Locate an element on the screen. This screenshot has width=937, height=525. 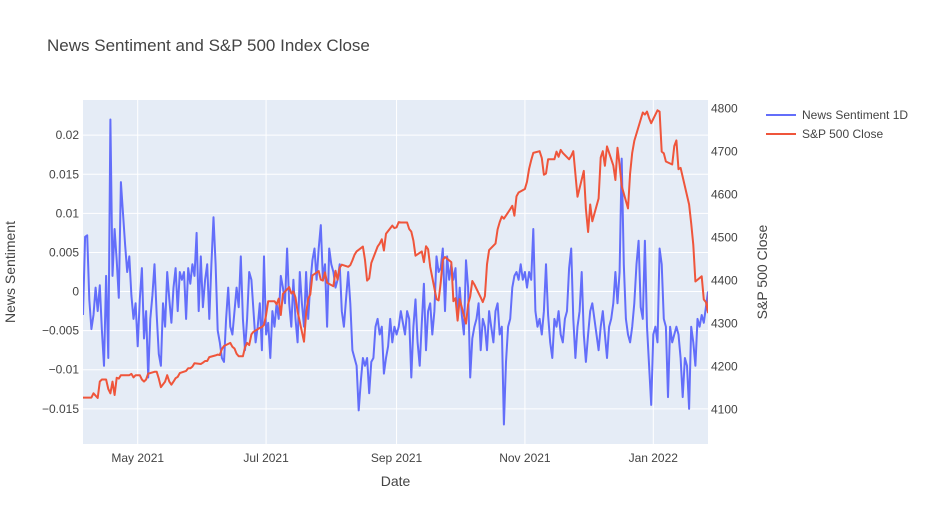
left-y-tick-label: 0.01 is located at coordinates (68, 213).